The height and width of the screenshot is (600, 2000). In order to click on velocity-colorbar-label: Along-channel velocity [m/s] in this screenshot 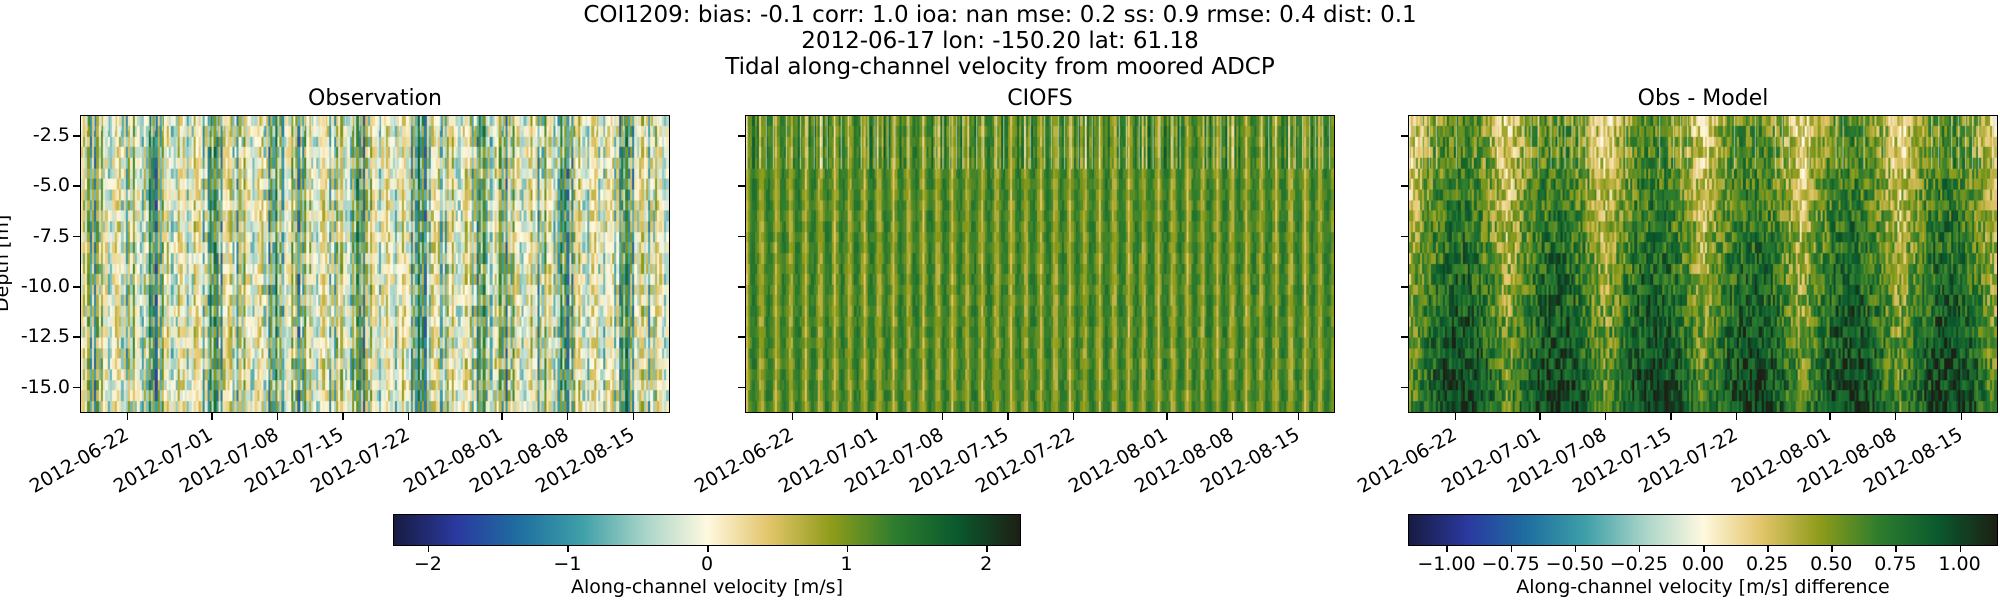, I will do `click(706, 587)`.